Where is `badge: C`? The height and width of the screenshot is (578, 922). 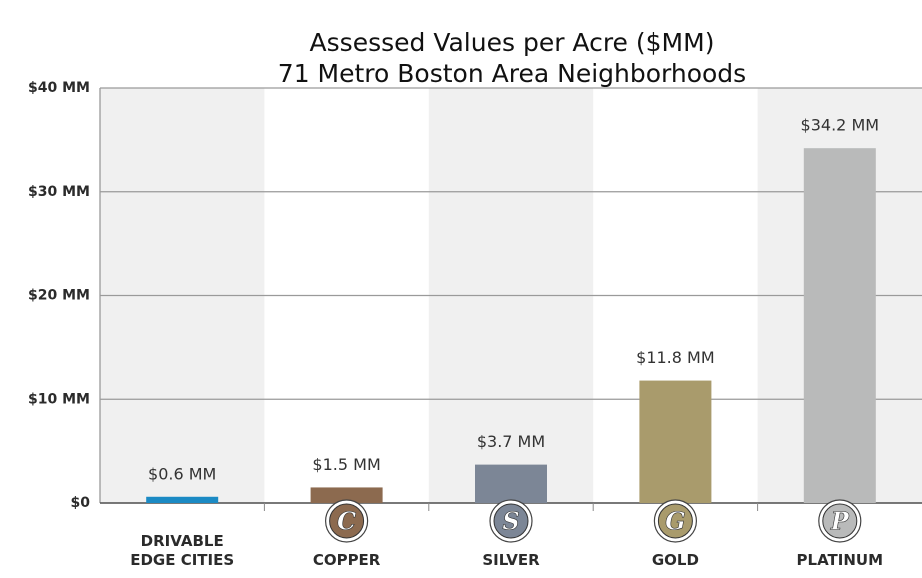
badge: C is located at coordinates (347, 521).